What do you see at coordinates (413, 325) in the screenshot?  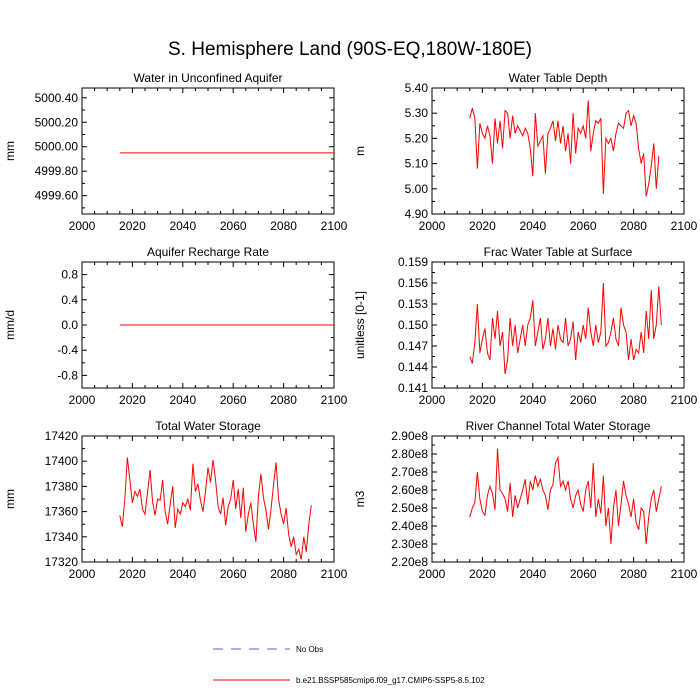 I see `y-tick-label: 0.150` at bounding box center [413, 325].